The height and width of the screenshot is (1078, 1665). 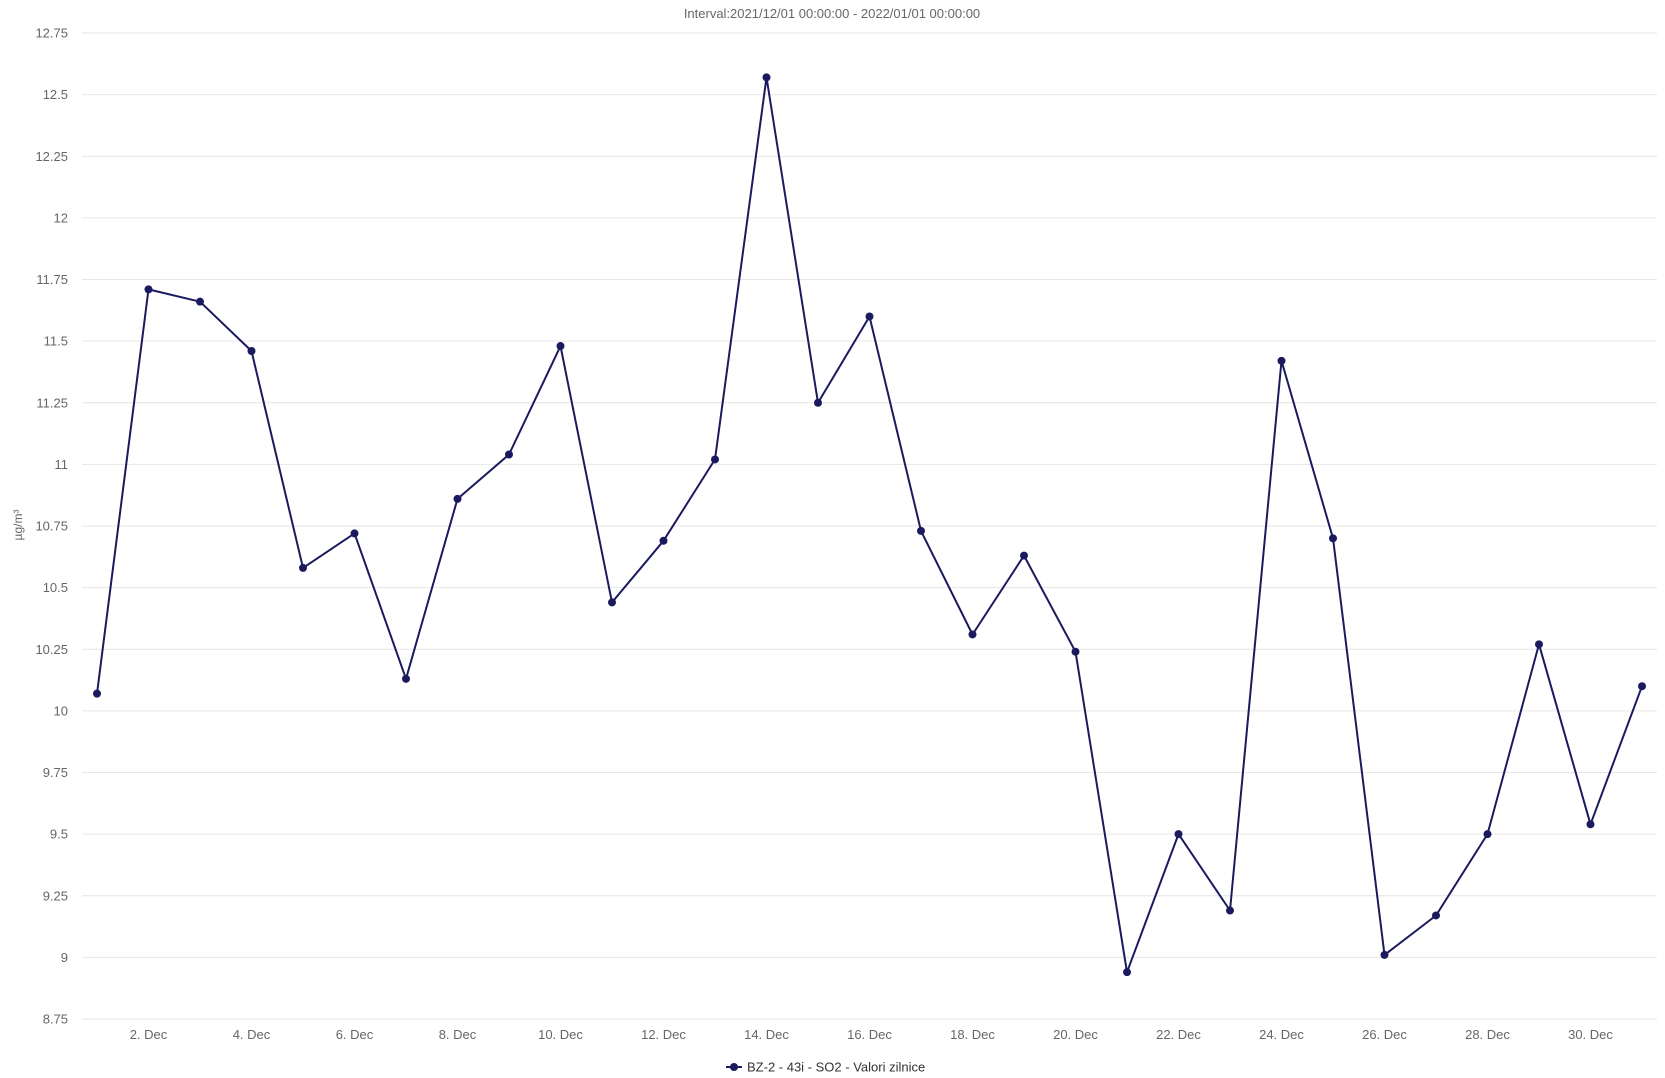 What do you see at coordinates (59, 834) in the screenshot?
I see `y-tick-label: 9.5` at bounding box center [59, 834].